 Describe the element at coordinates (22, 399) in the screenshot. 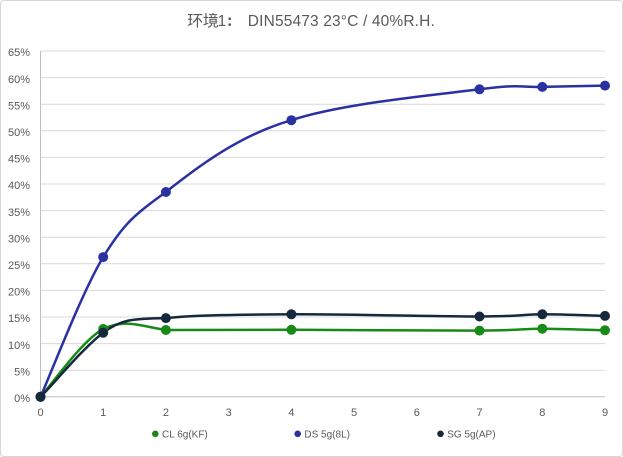

I see `svg-text: 0%` at that location.